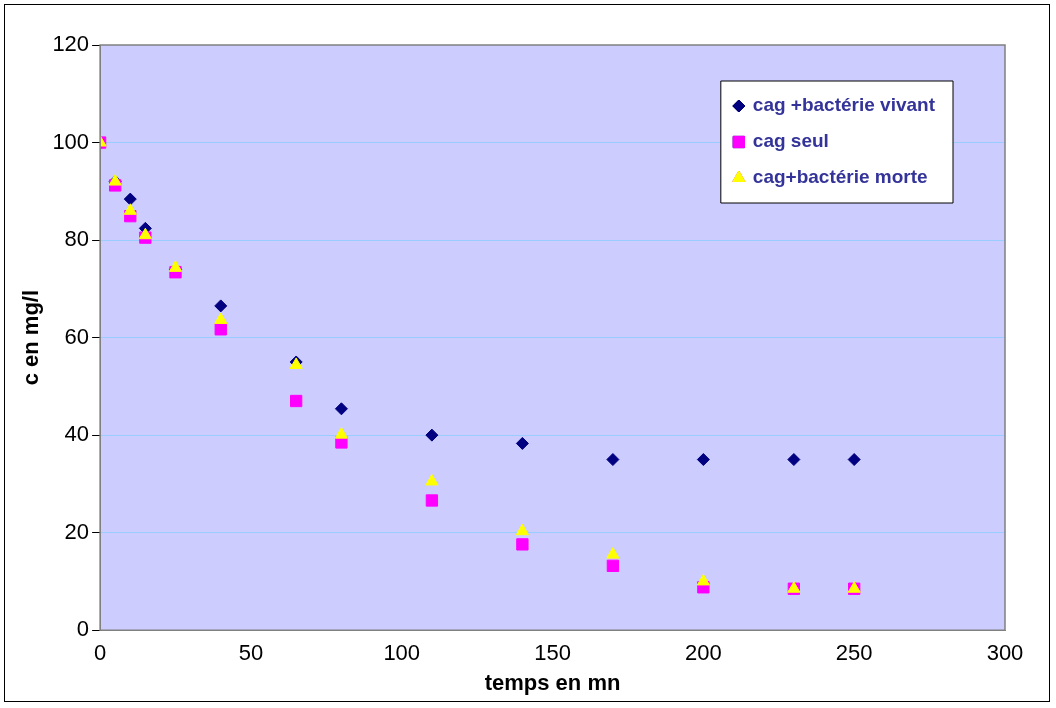 This screenshot has width=1056, height=708. I want to click on x-tick-label: 200, so click(703, 653).